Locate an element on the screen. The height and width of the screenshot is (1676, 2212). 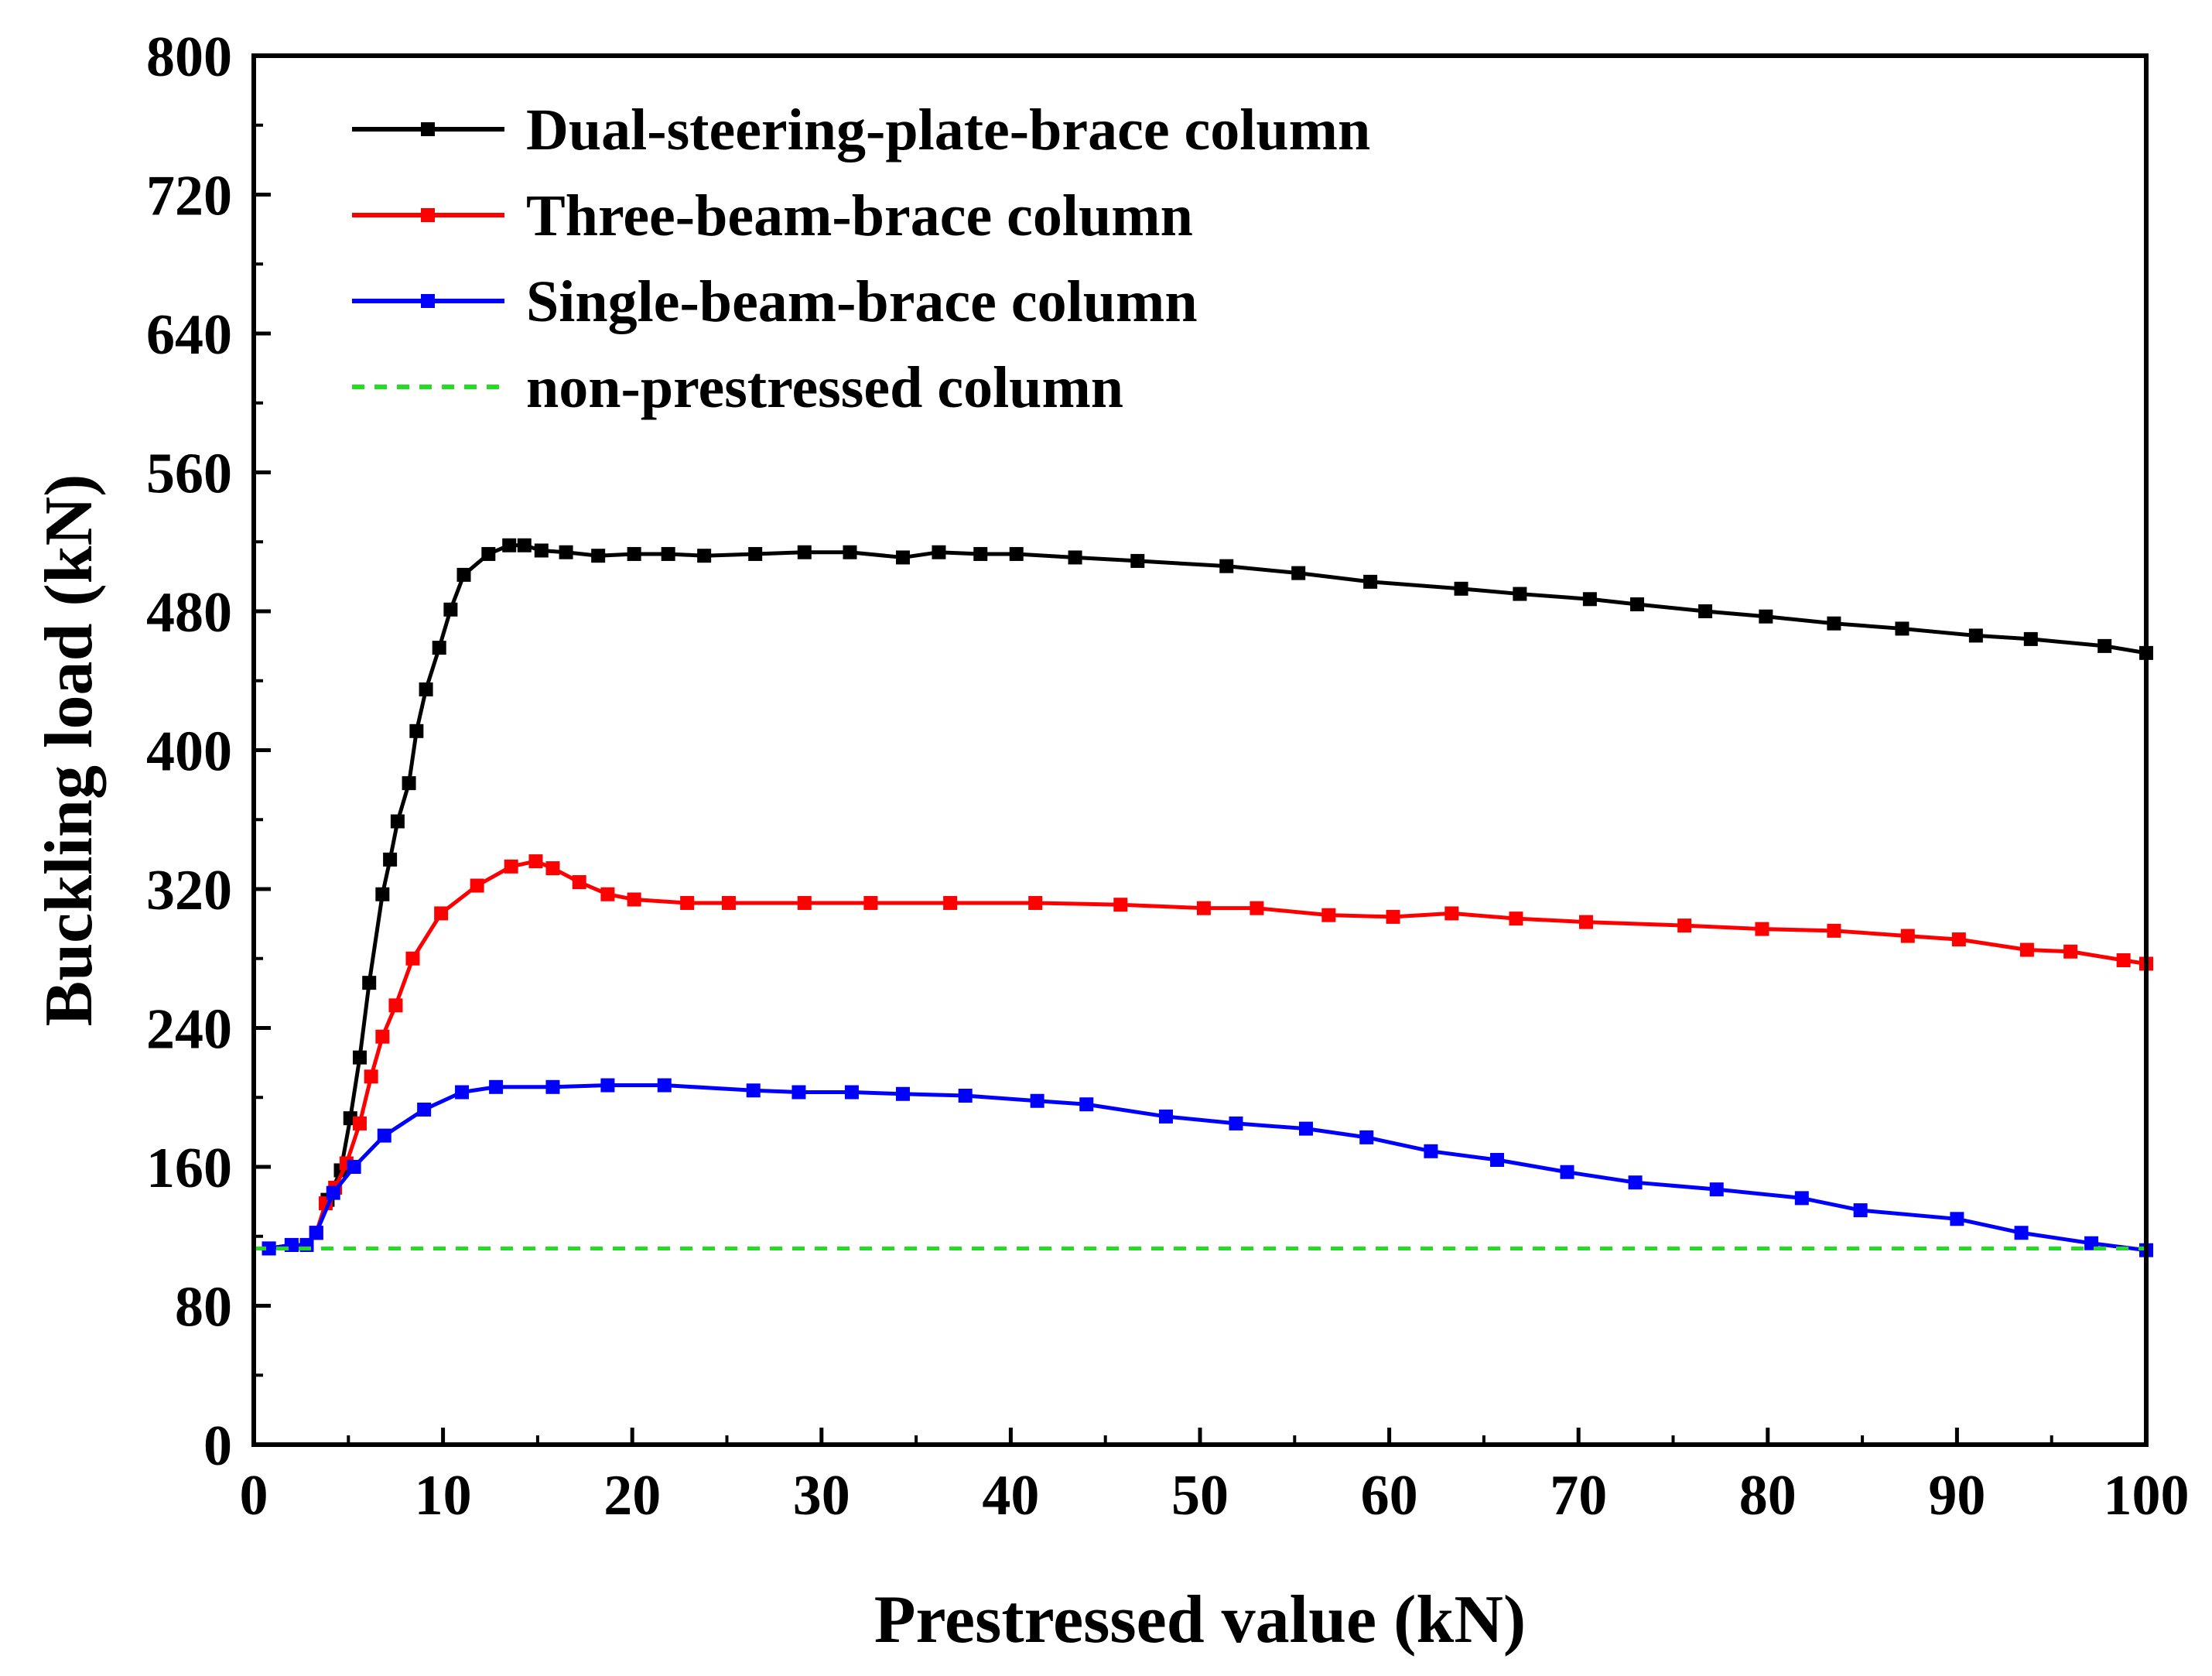
x-tick-label: 10 is located at coordinates (443, 1495).